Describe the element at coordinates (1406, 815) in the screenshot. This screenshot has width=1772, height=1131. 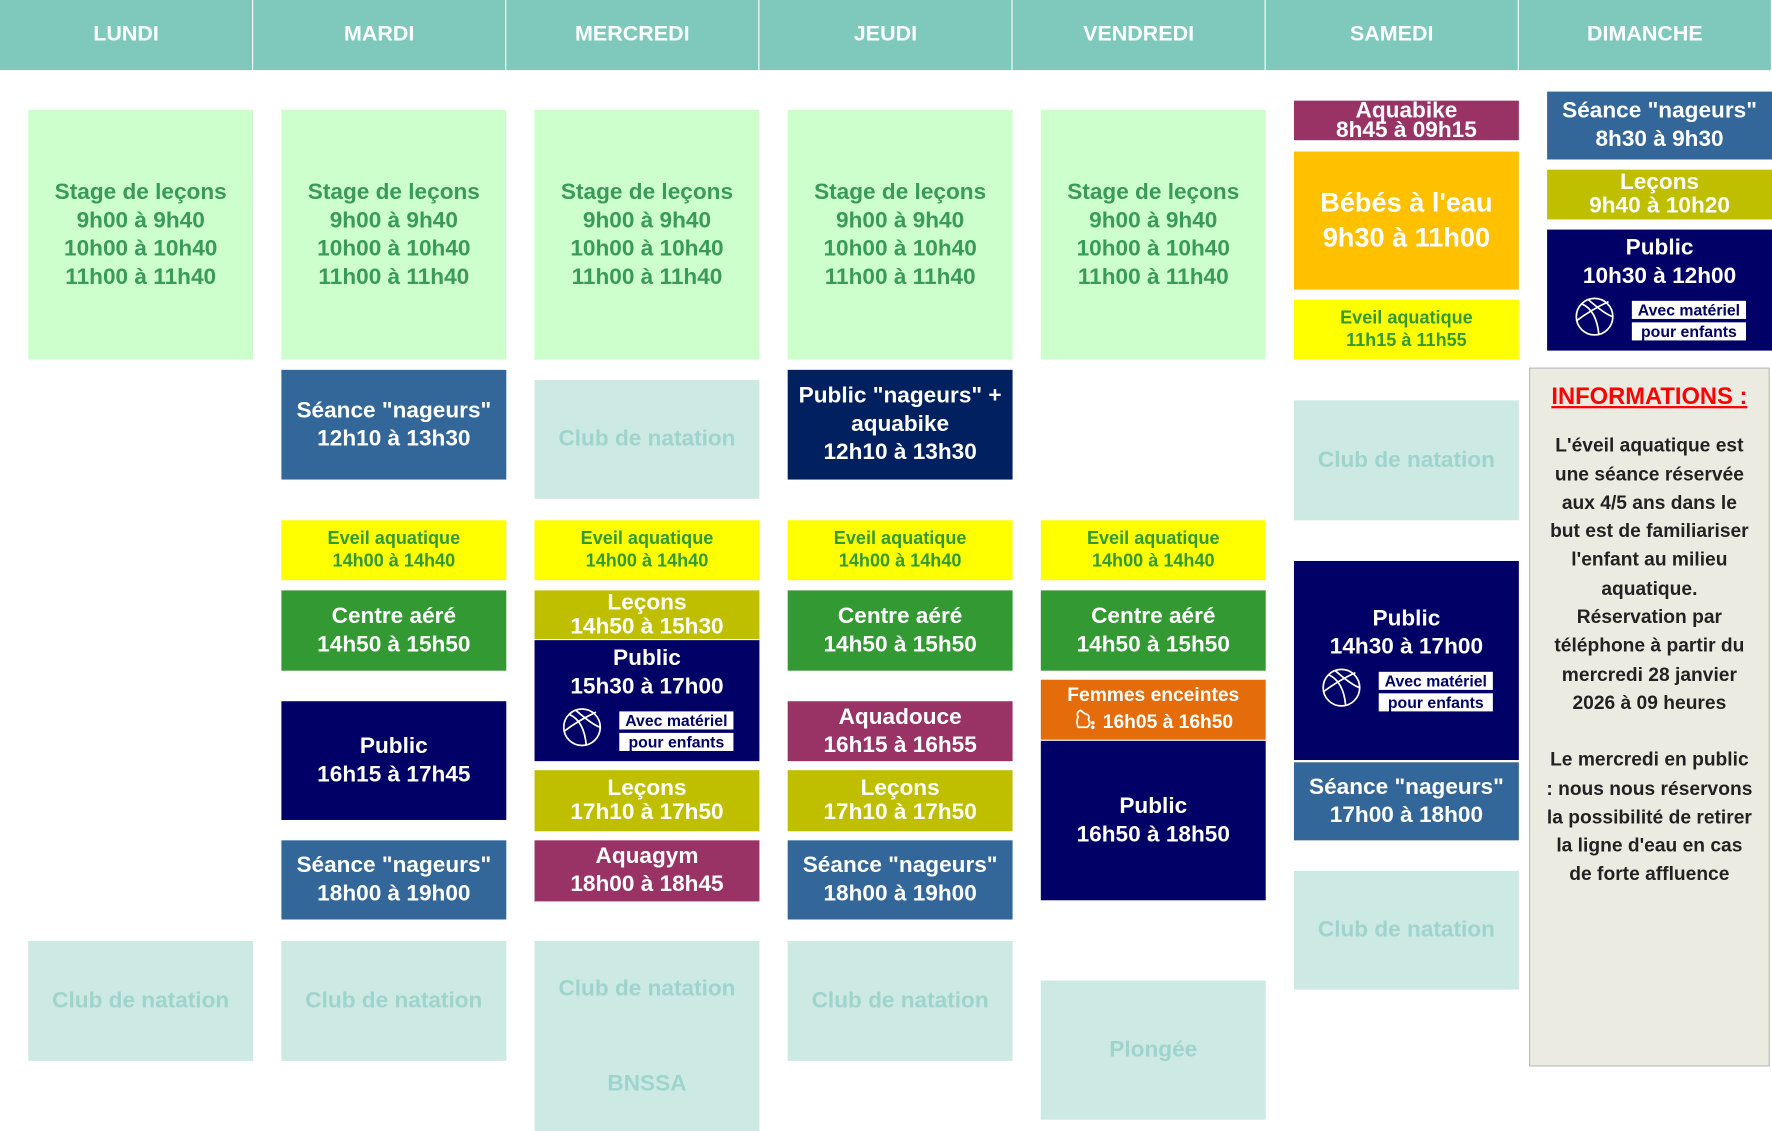
I see `session-time: 17h00 à 18h00` at that location.